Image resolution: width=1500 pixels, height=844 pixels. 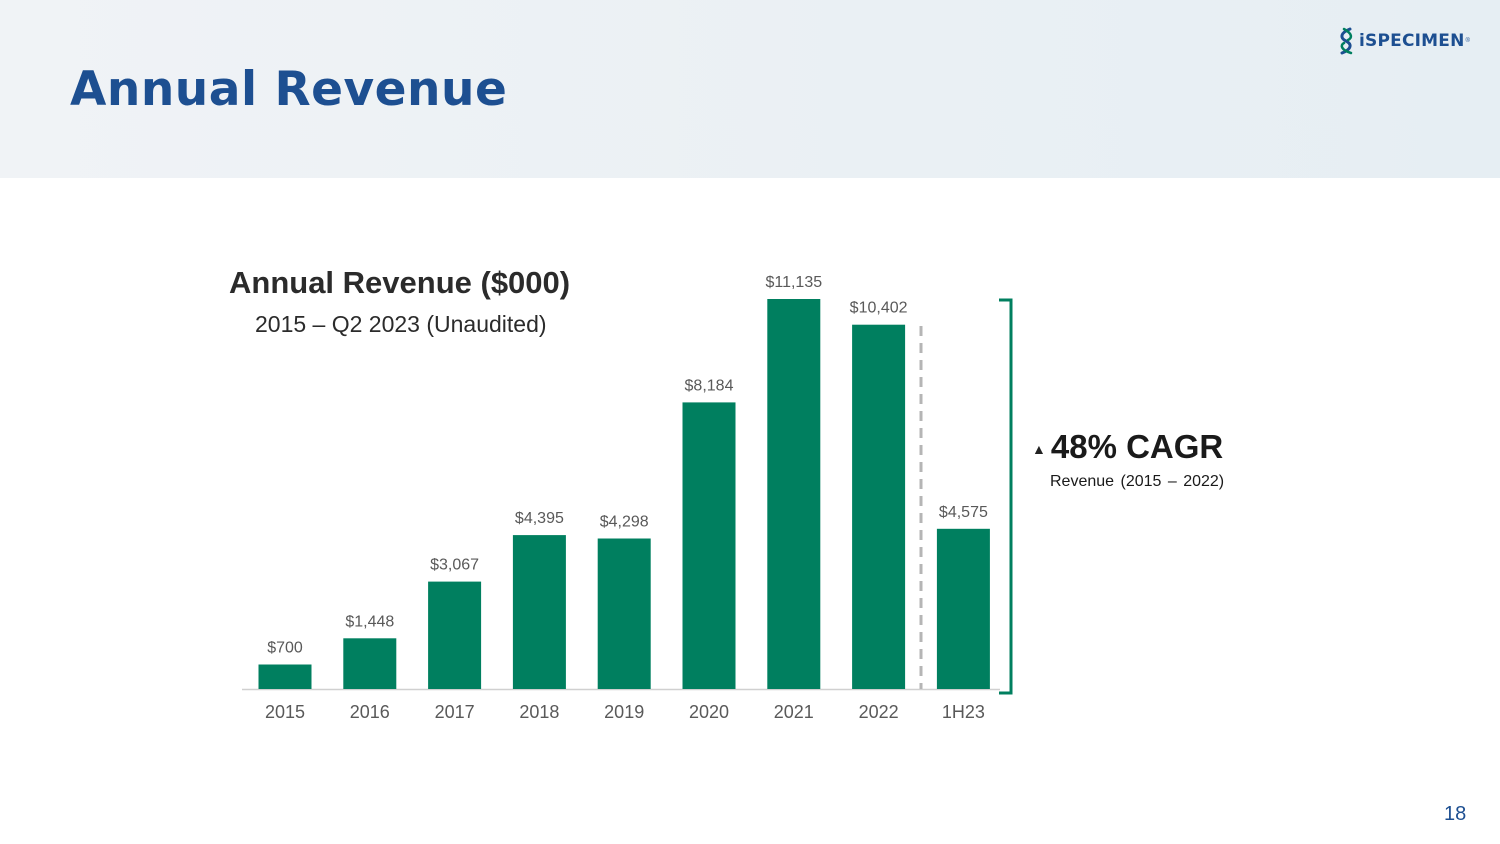 What do you see at coordinates (455, 635) in the screenshot?
I see `bar-2017` at bounding box center [455, 635].